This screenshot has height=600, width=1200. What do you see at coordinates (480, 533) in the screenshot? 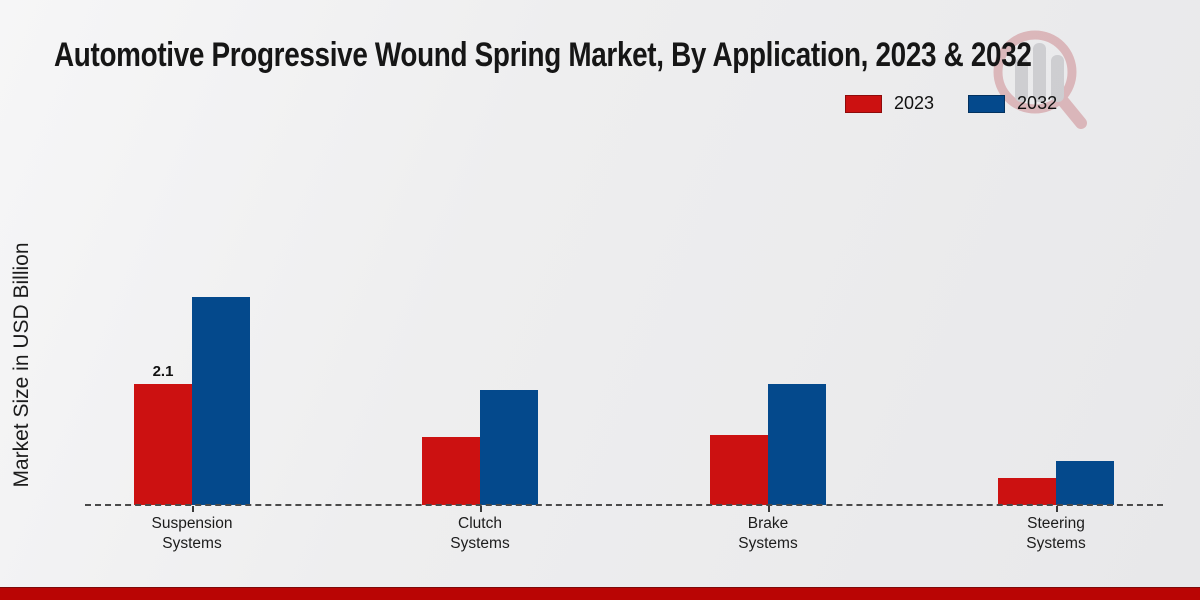
I see `category-label-clutch-systems: Clutch Systems` at bounding box center [480, 533].